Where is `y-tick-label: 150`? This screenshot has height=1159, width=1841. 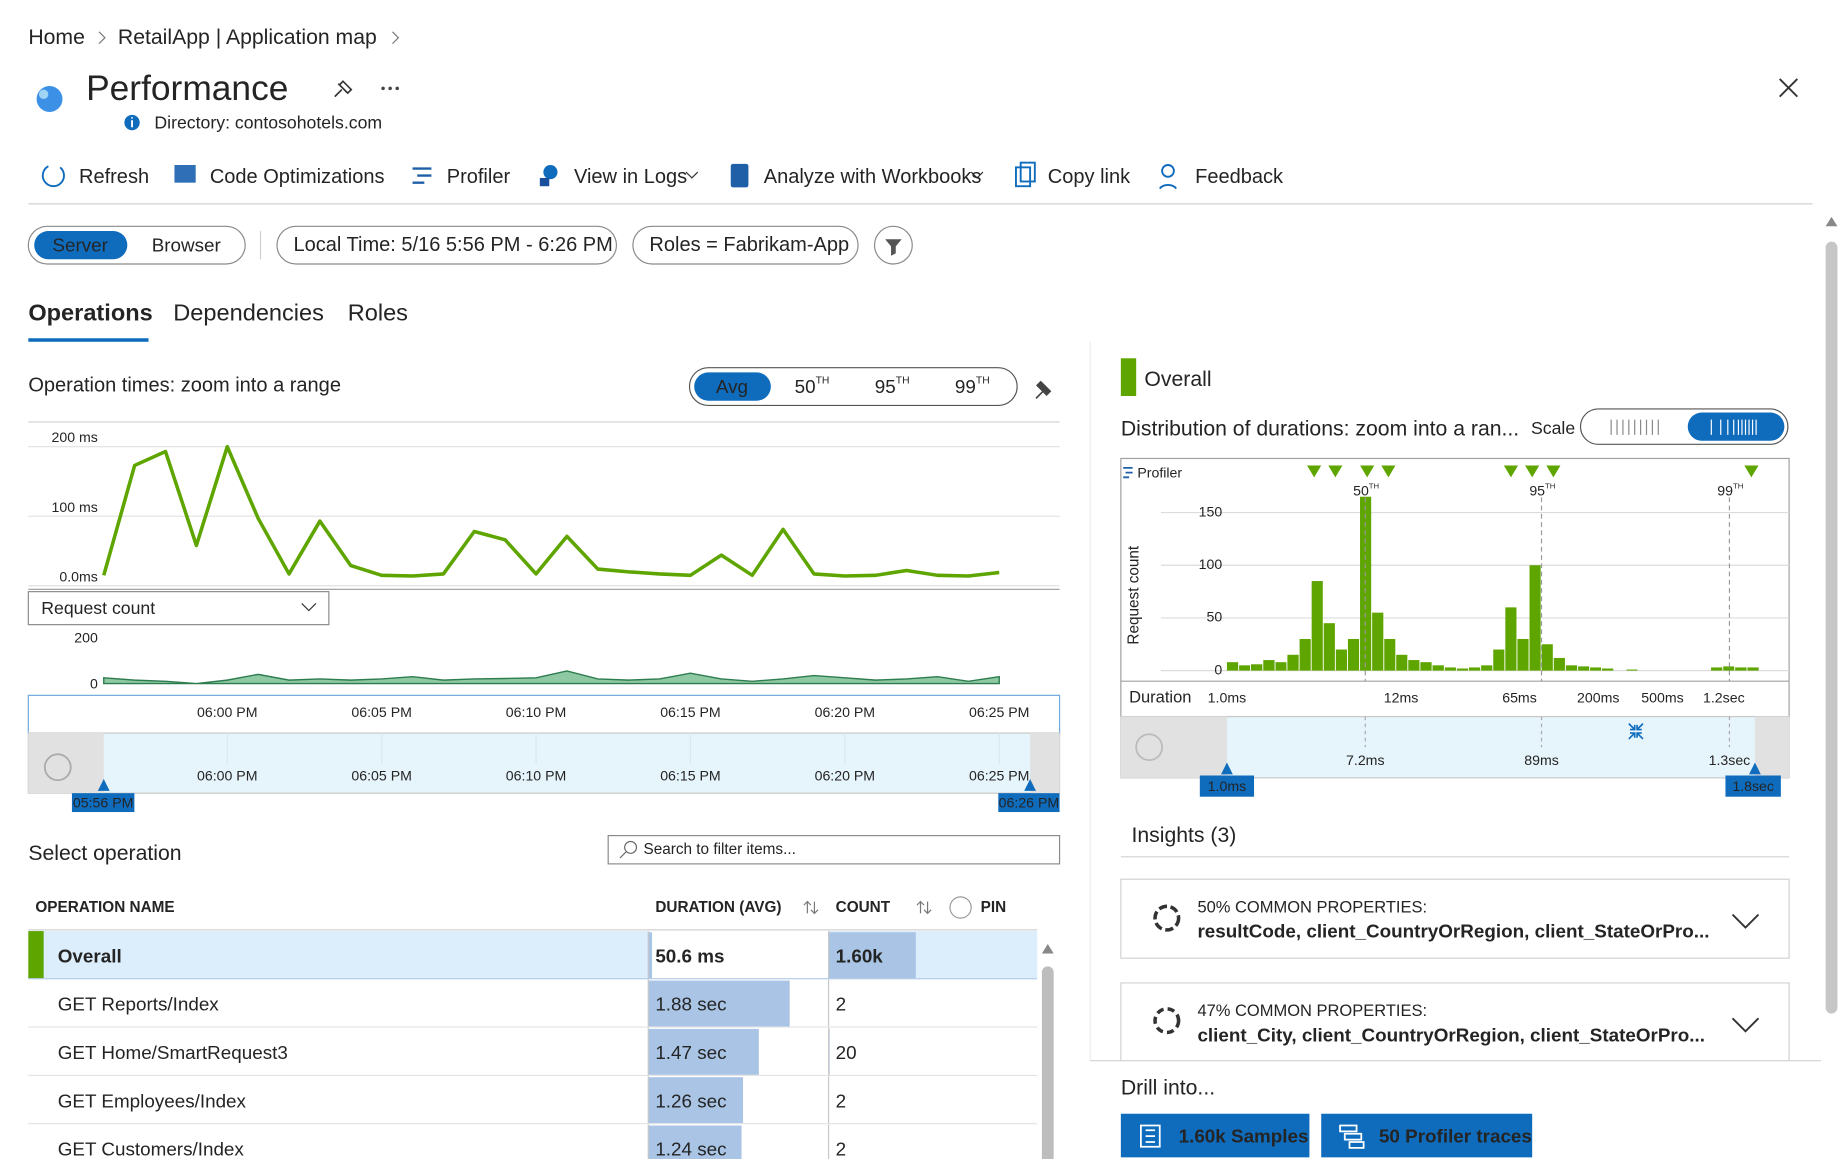 y-tick-label: 150 is located at coordinates (1211, 511).